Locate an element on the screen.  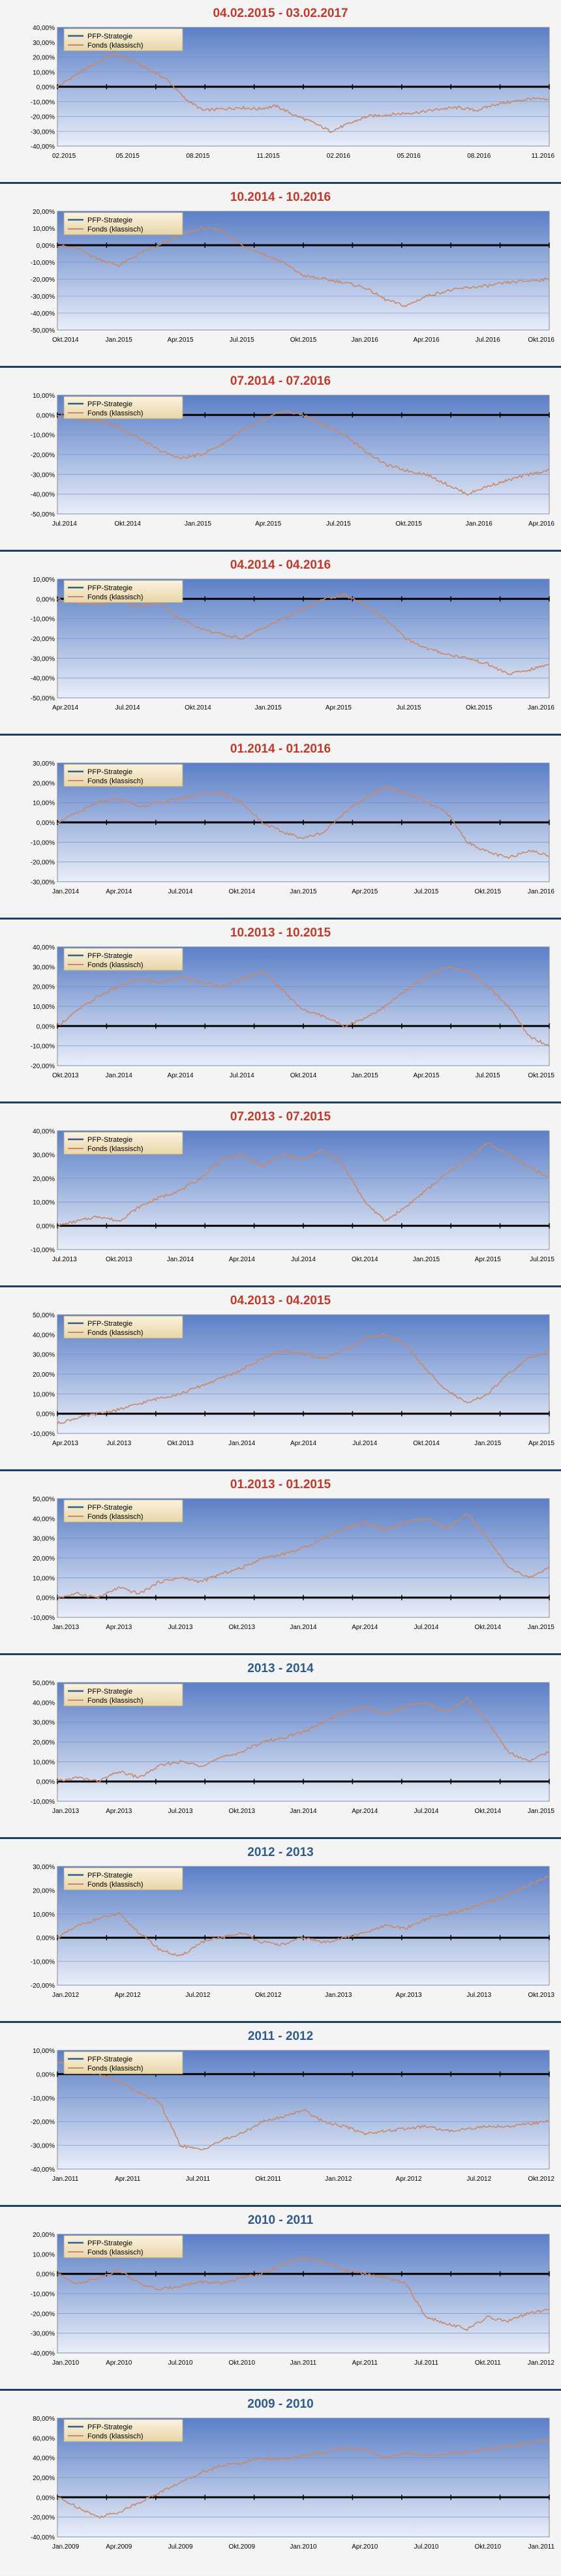
x-tick-label: 08.2015 is located at coordinates (198, 156).